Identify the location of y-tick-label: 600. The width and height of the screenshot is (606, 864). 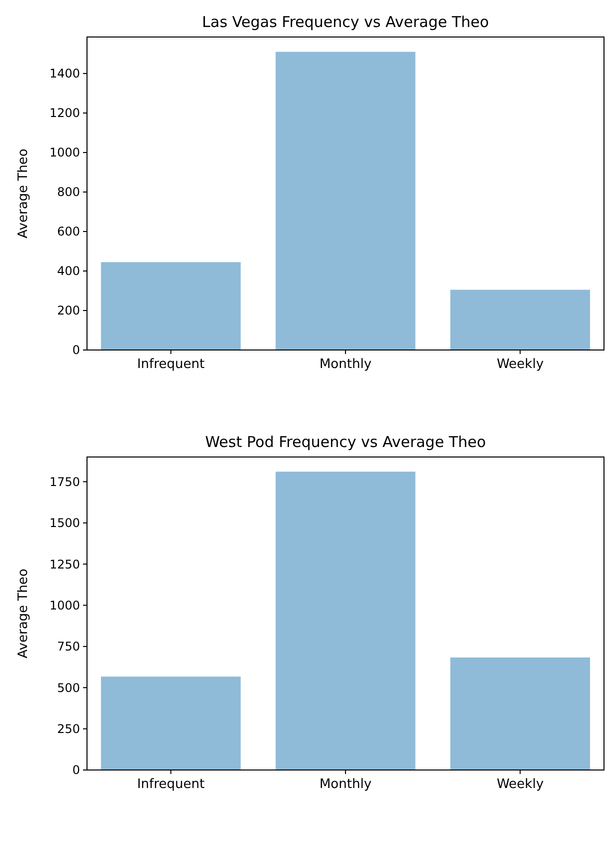
(68, 231).